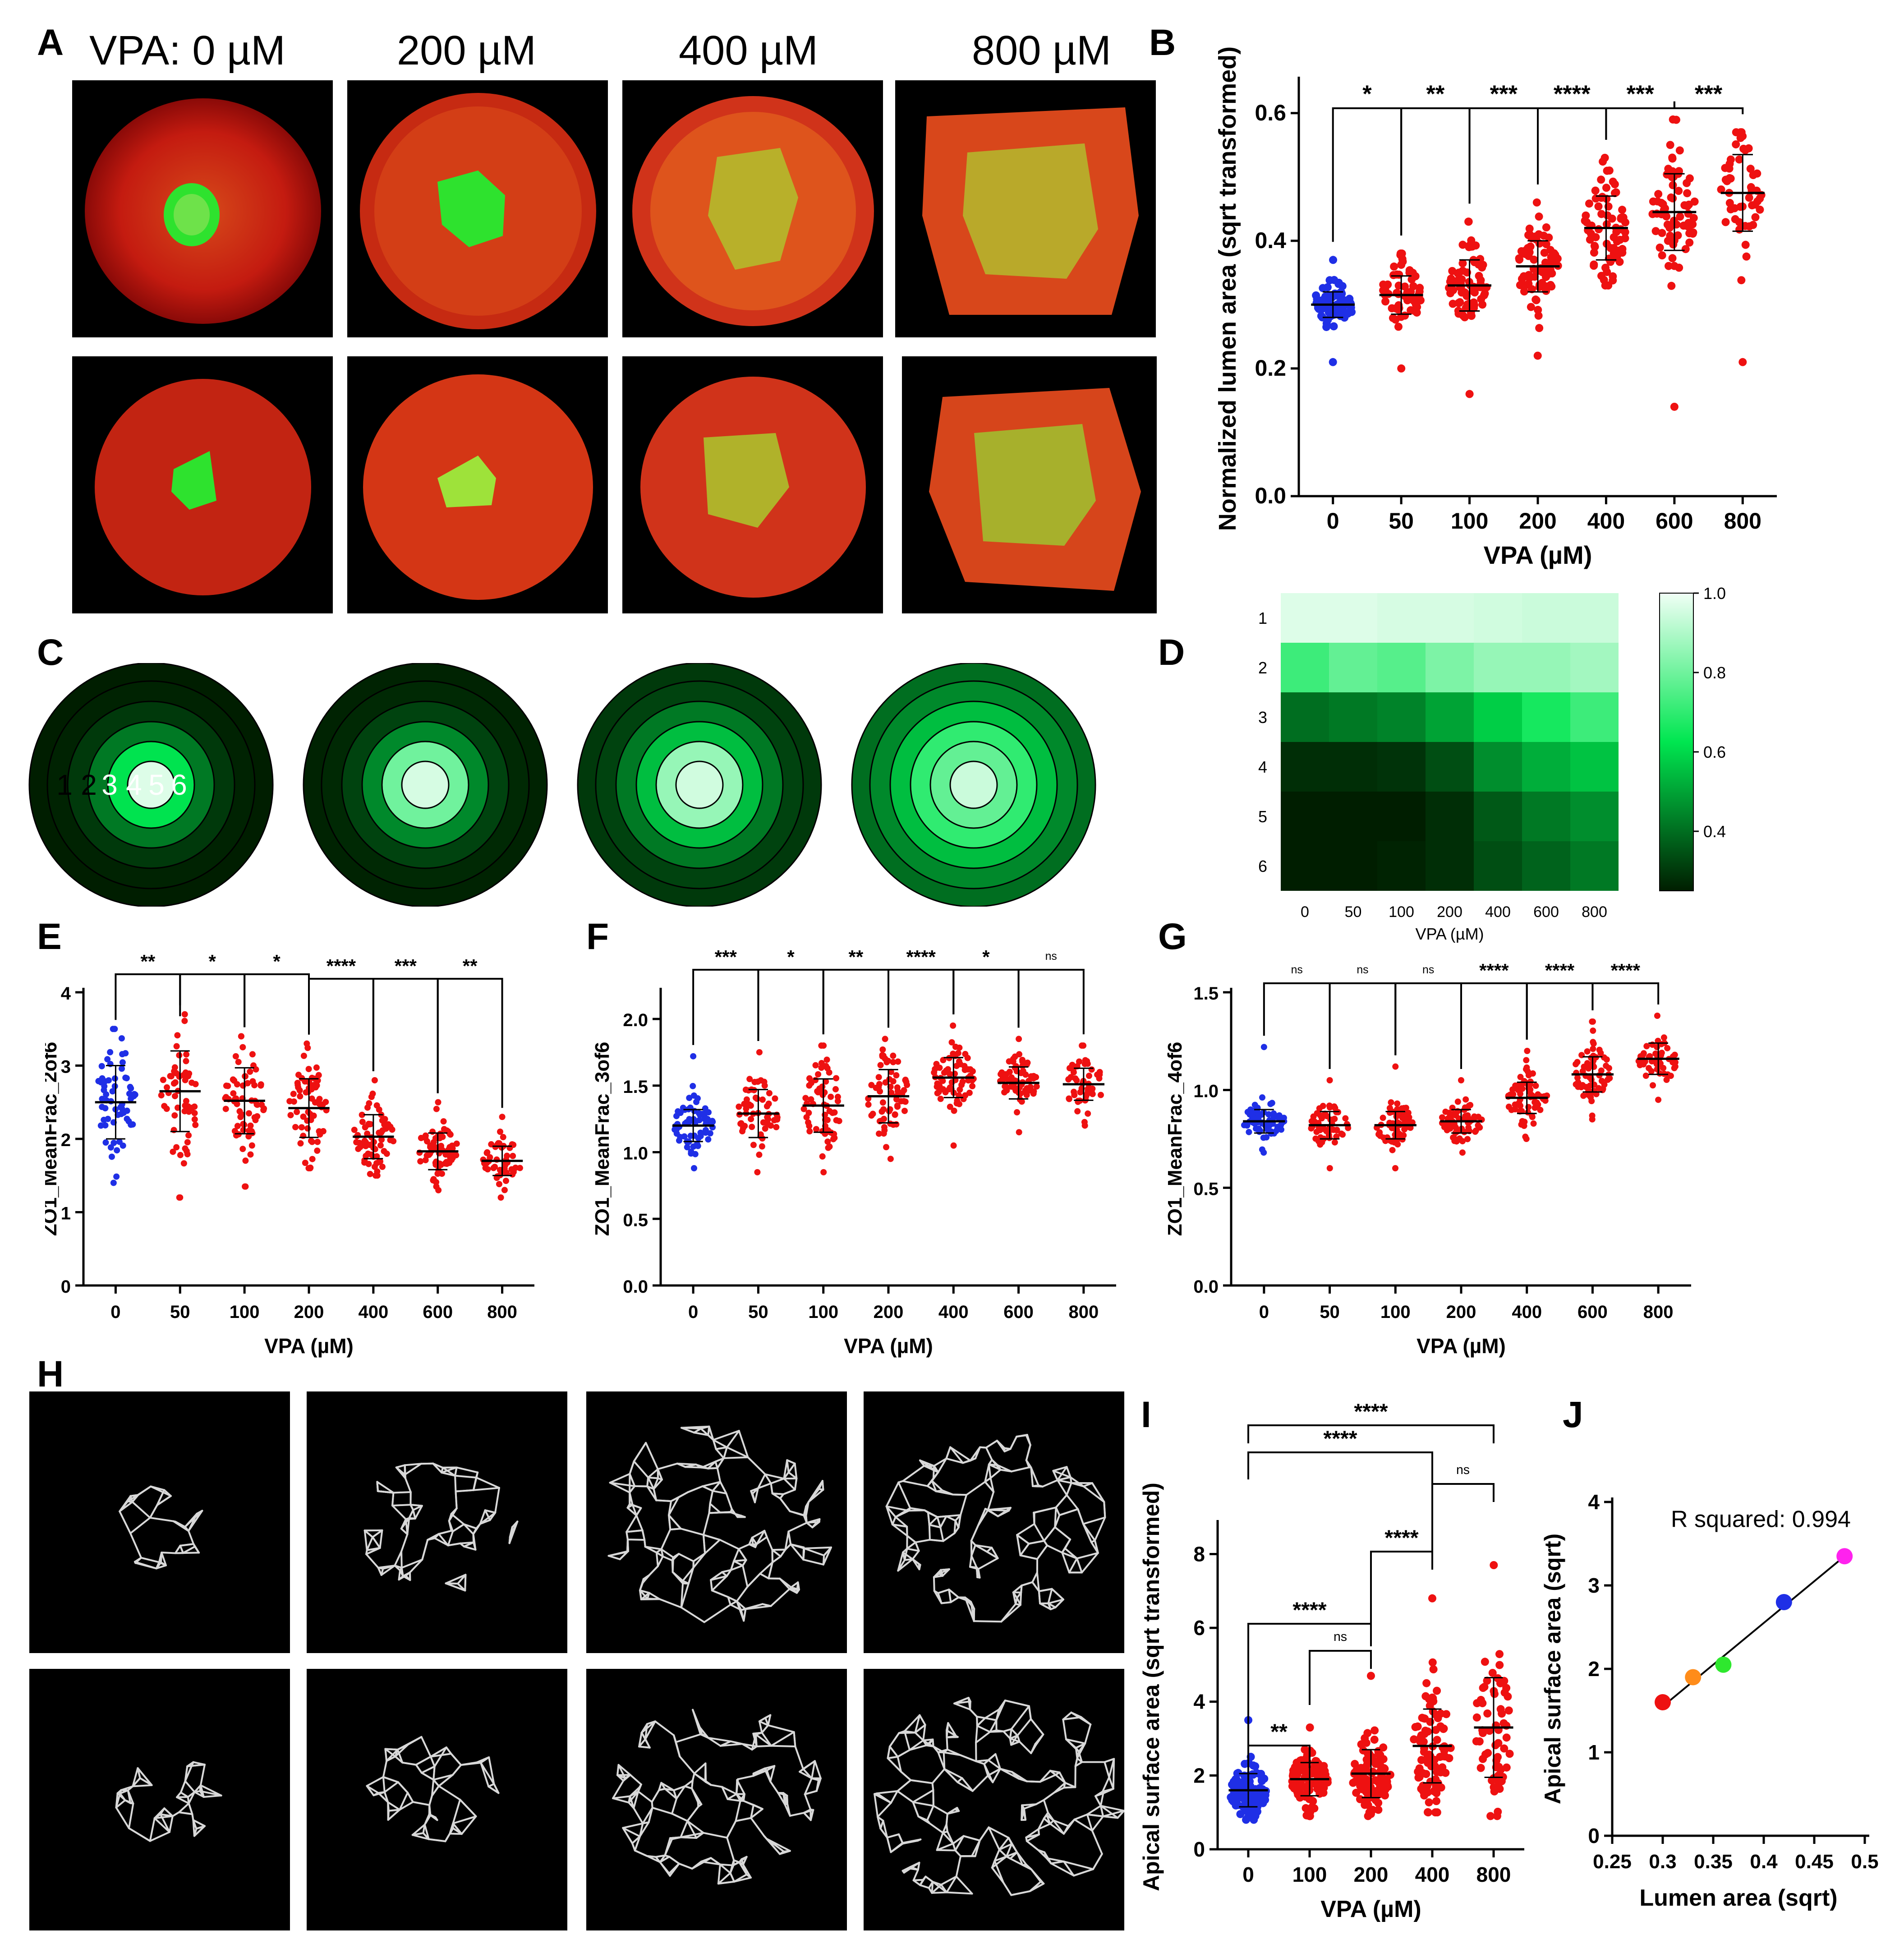 The height and width of the screenshot is (1944, 1904). I want to click on significance-label: ****, so click(1560, 970).